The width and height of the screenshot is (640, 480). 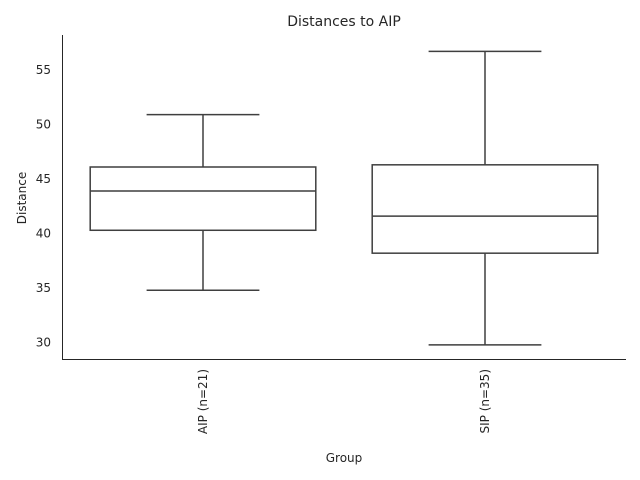 I want to click on x-tick-label: SIP (n=35), so click(x=485, y=401).